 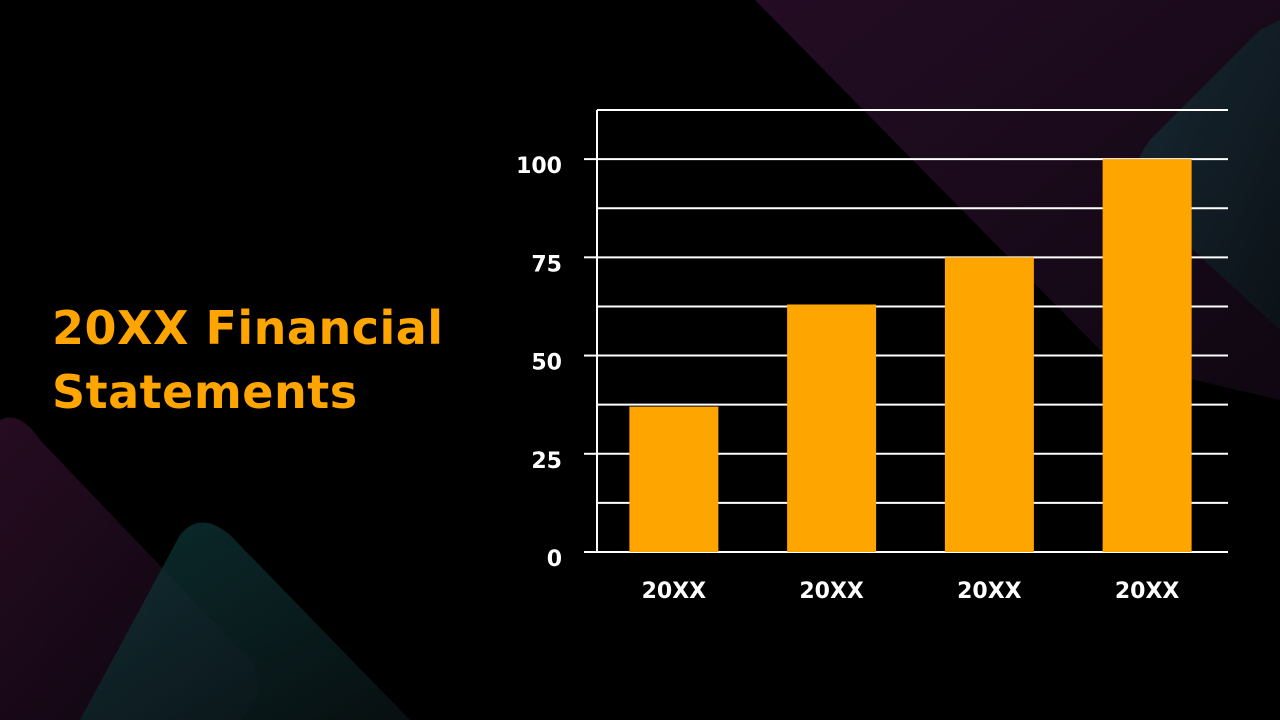 What do you see at coordinates (539, 166) in the screenshot?
I see `y-tick-label: 100` at bounding box center [539, 166].